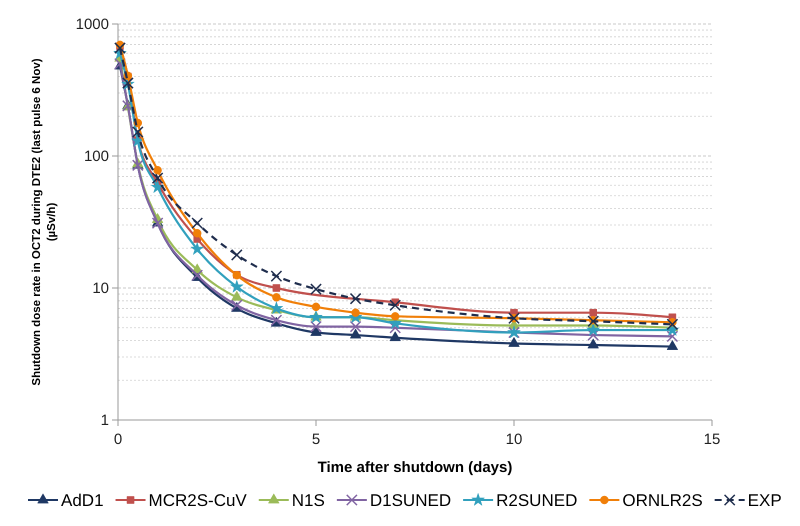 This screenshot has height=526, width=800. Describe the element at coordinates (44, 222) in the screenshot. I see `y-axis-title: Shutdown dose rate in OCT2 during DTE2 (last pulse 6 Nov) (µSv/h)` at that location.